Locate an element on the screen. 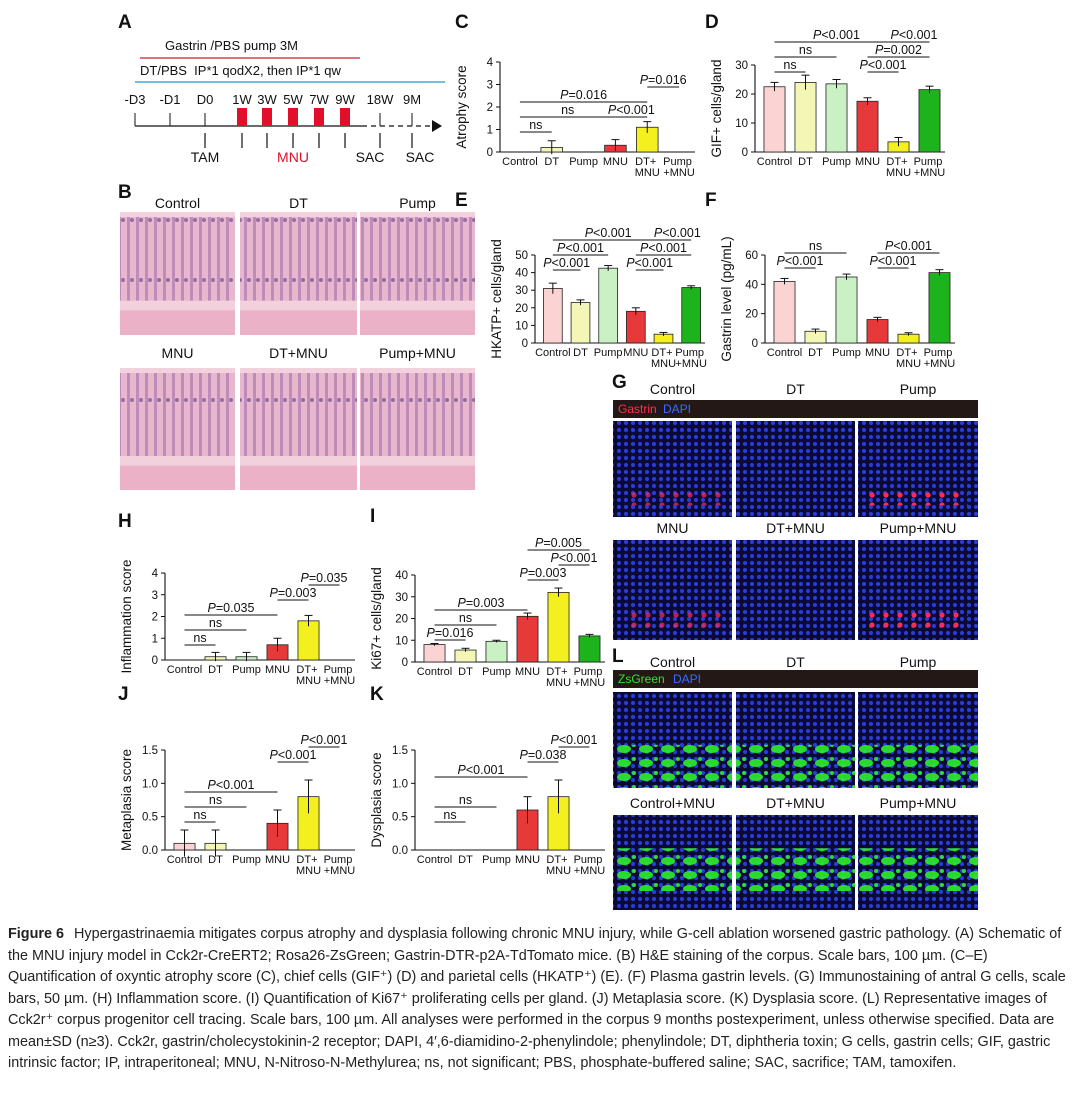 Image resolution: width=1080 pixels, height=1118 pixels. timeline-arrow is located at coordinates (437, 126).